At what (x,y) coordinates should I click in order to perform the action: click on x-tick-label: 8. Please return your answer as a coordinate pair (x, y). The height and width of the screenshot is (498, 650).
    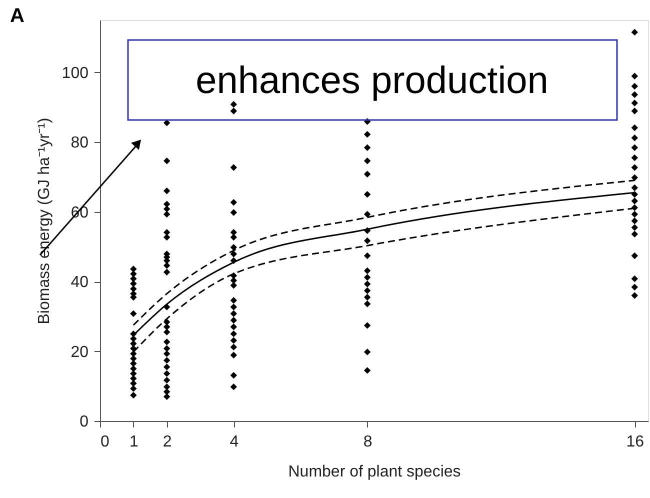
    Looking at the image, I should click on (367, 442).